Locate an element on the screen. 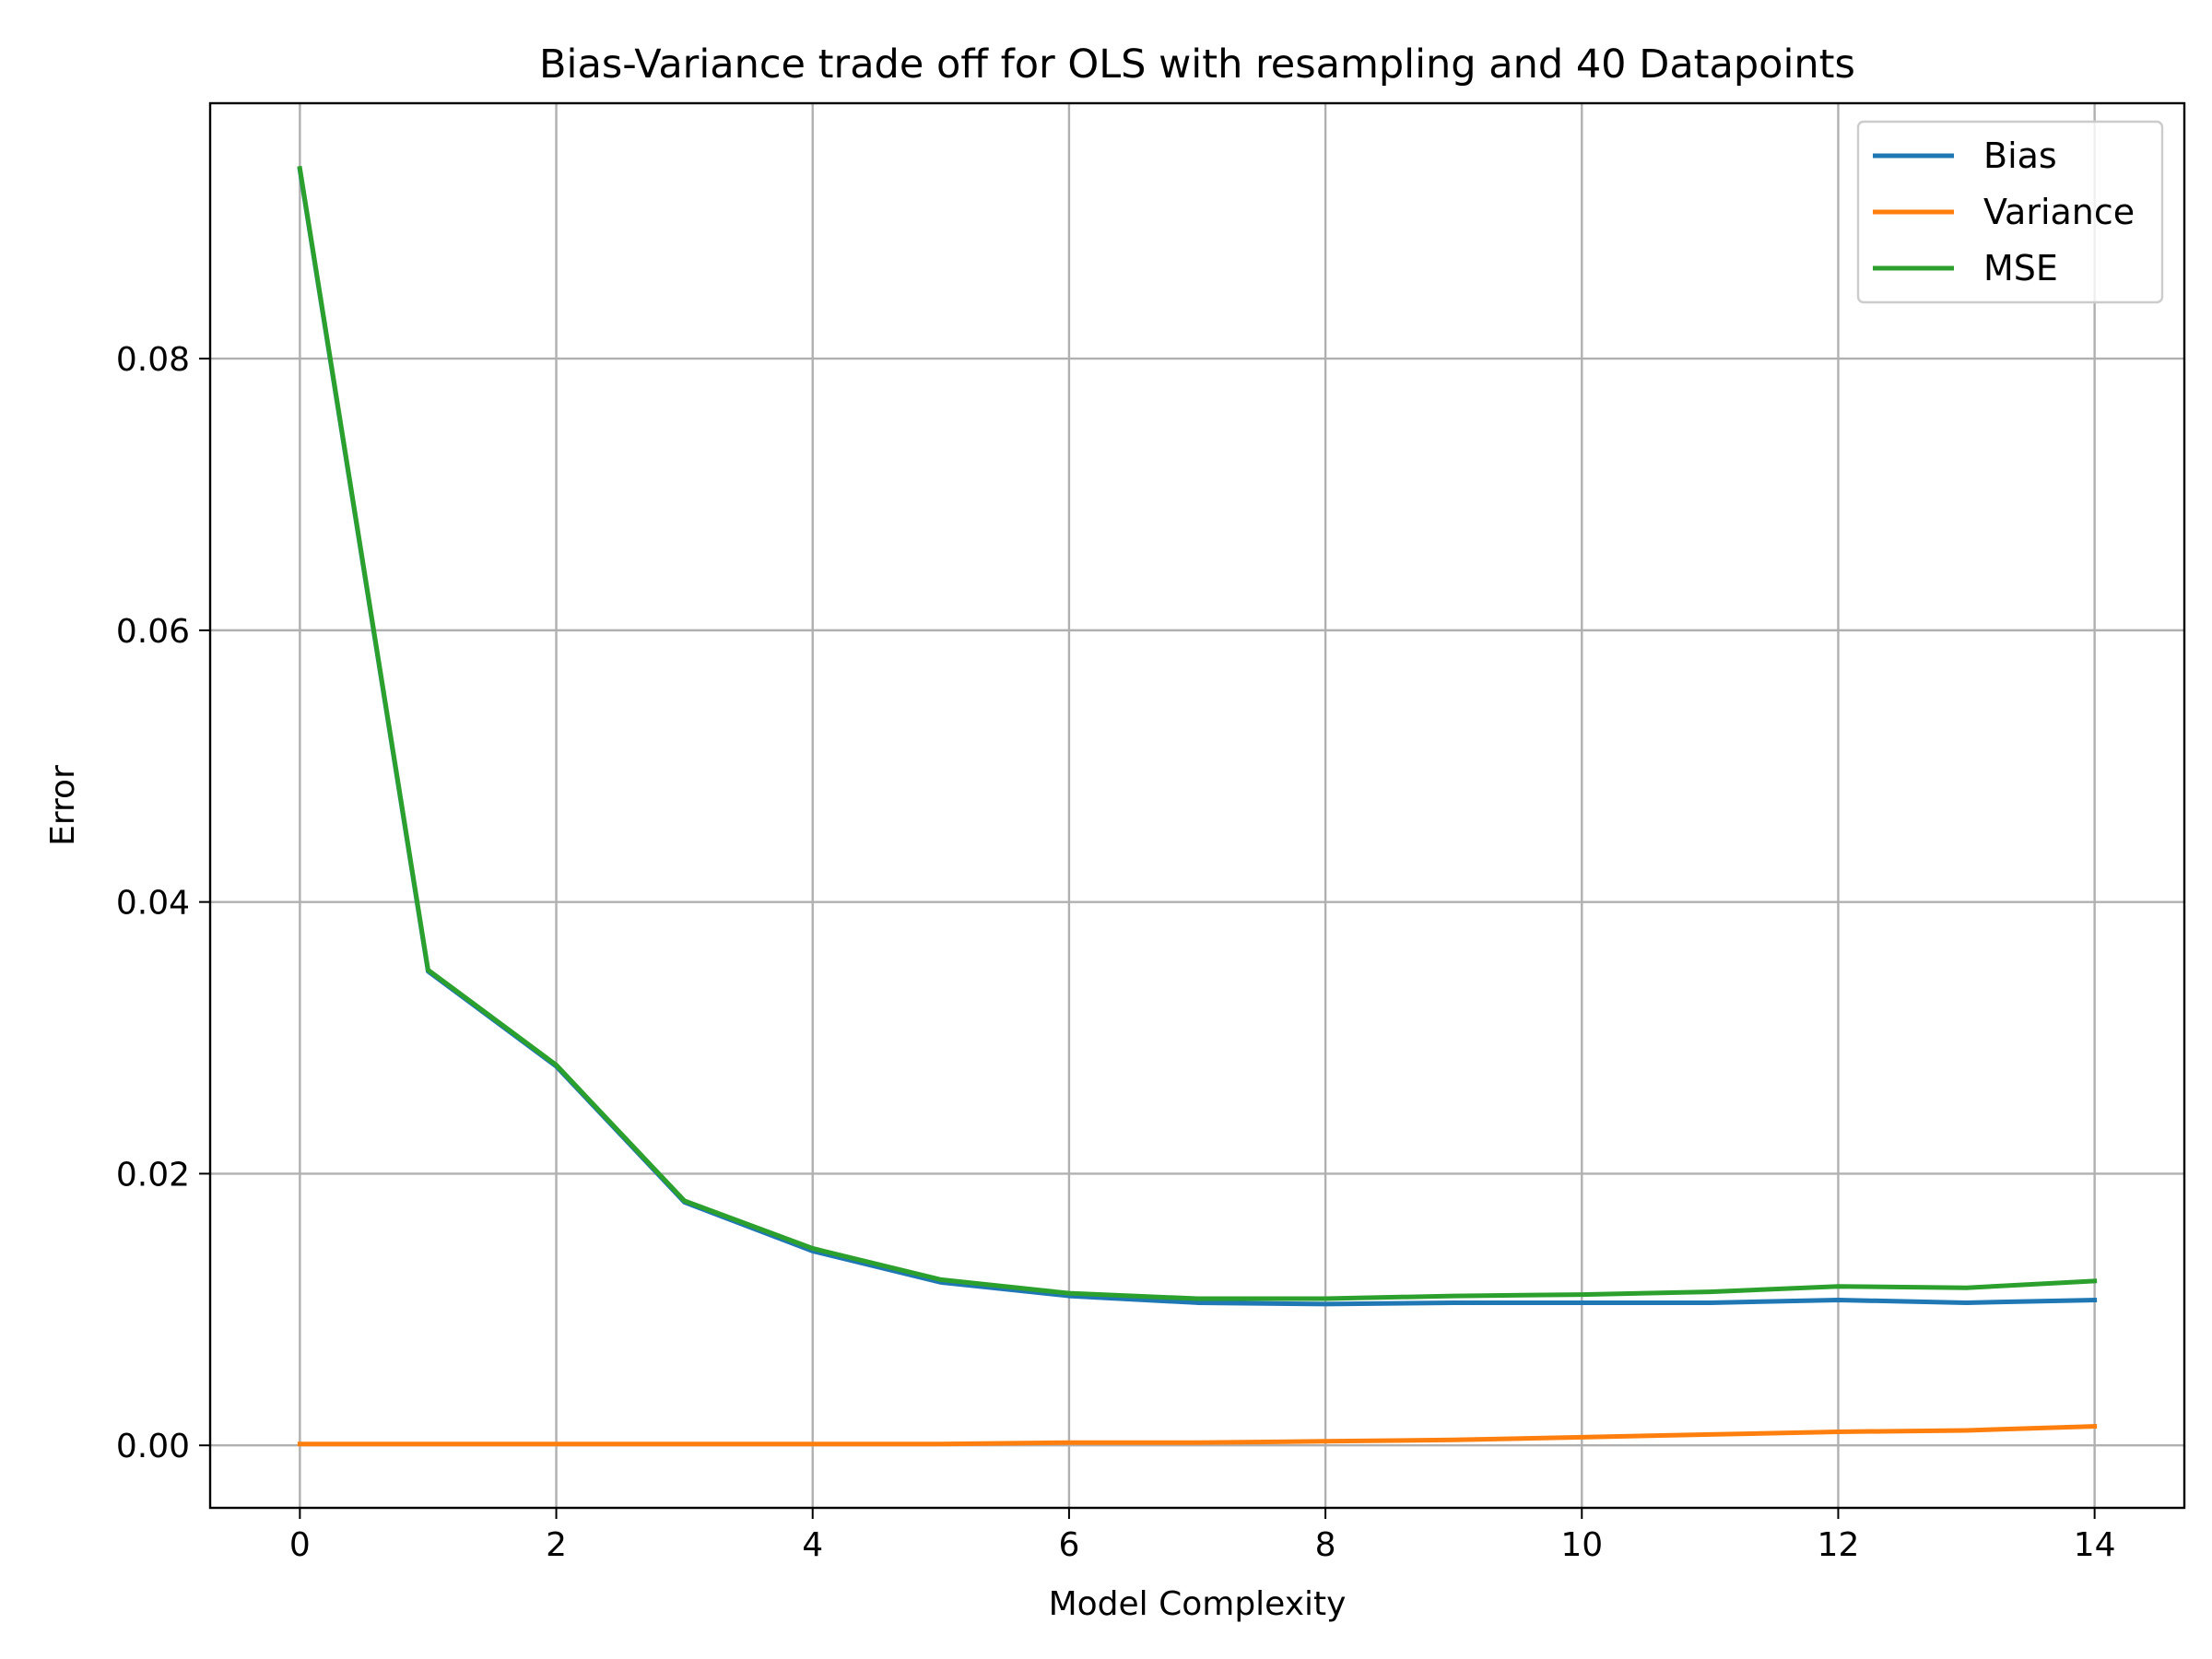  x-tick-label: 0 is located at coordinates (300, 1545).